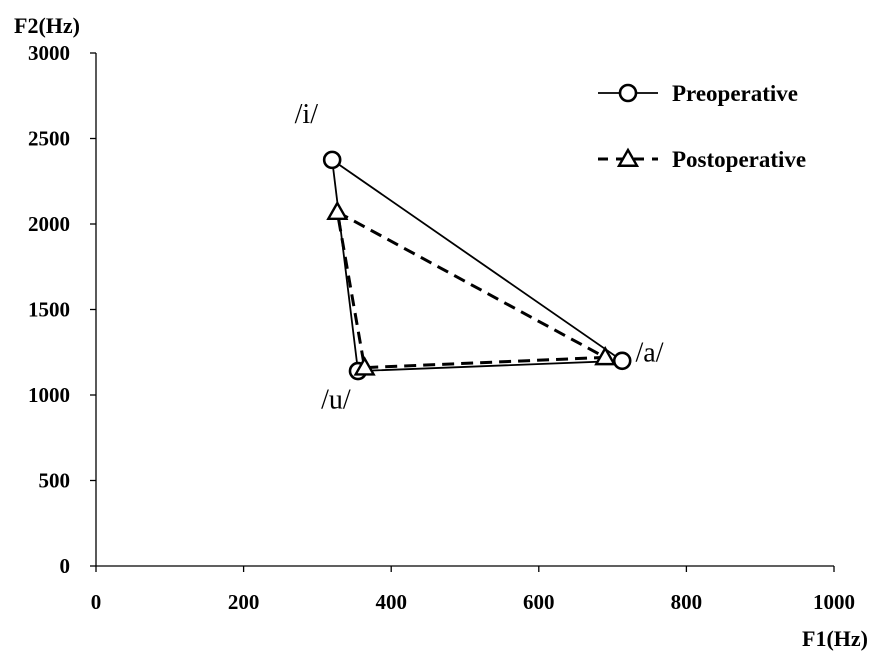 This screenshot has height=655, width=877. What do you see at coordinates (49, 224) in the screenshot?
I see `y-tick-label: 2000` at bounding box center [49, 224].